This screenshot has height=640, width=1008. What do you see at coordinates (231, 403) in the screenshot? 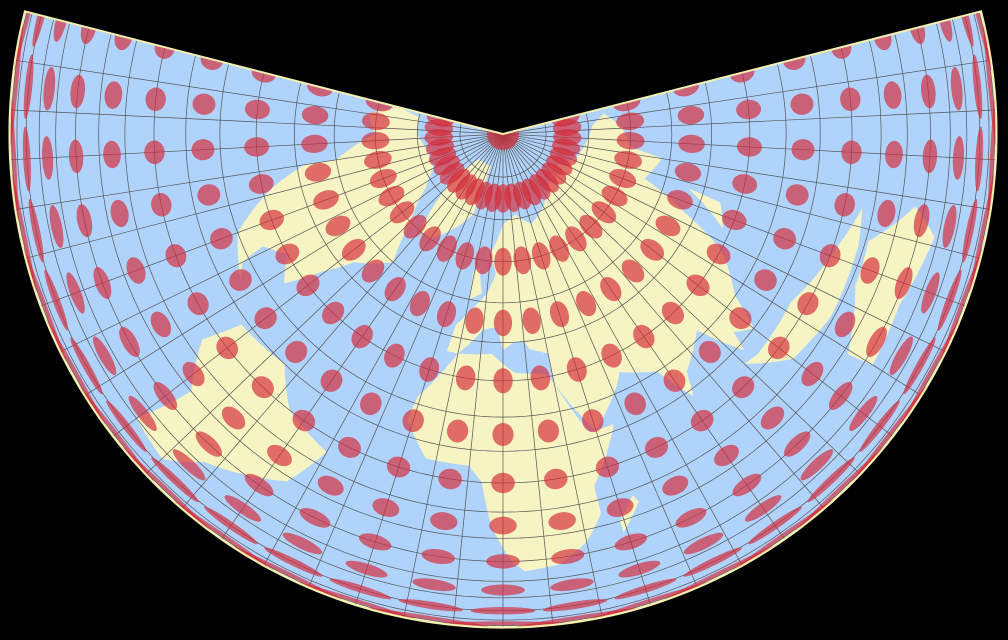
I see `land-southamerica` at bounding box center [231, 403].